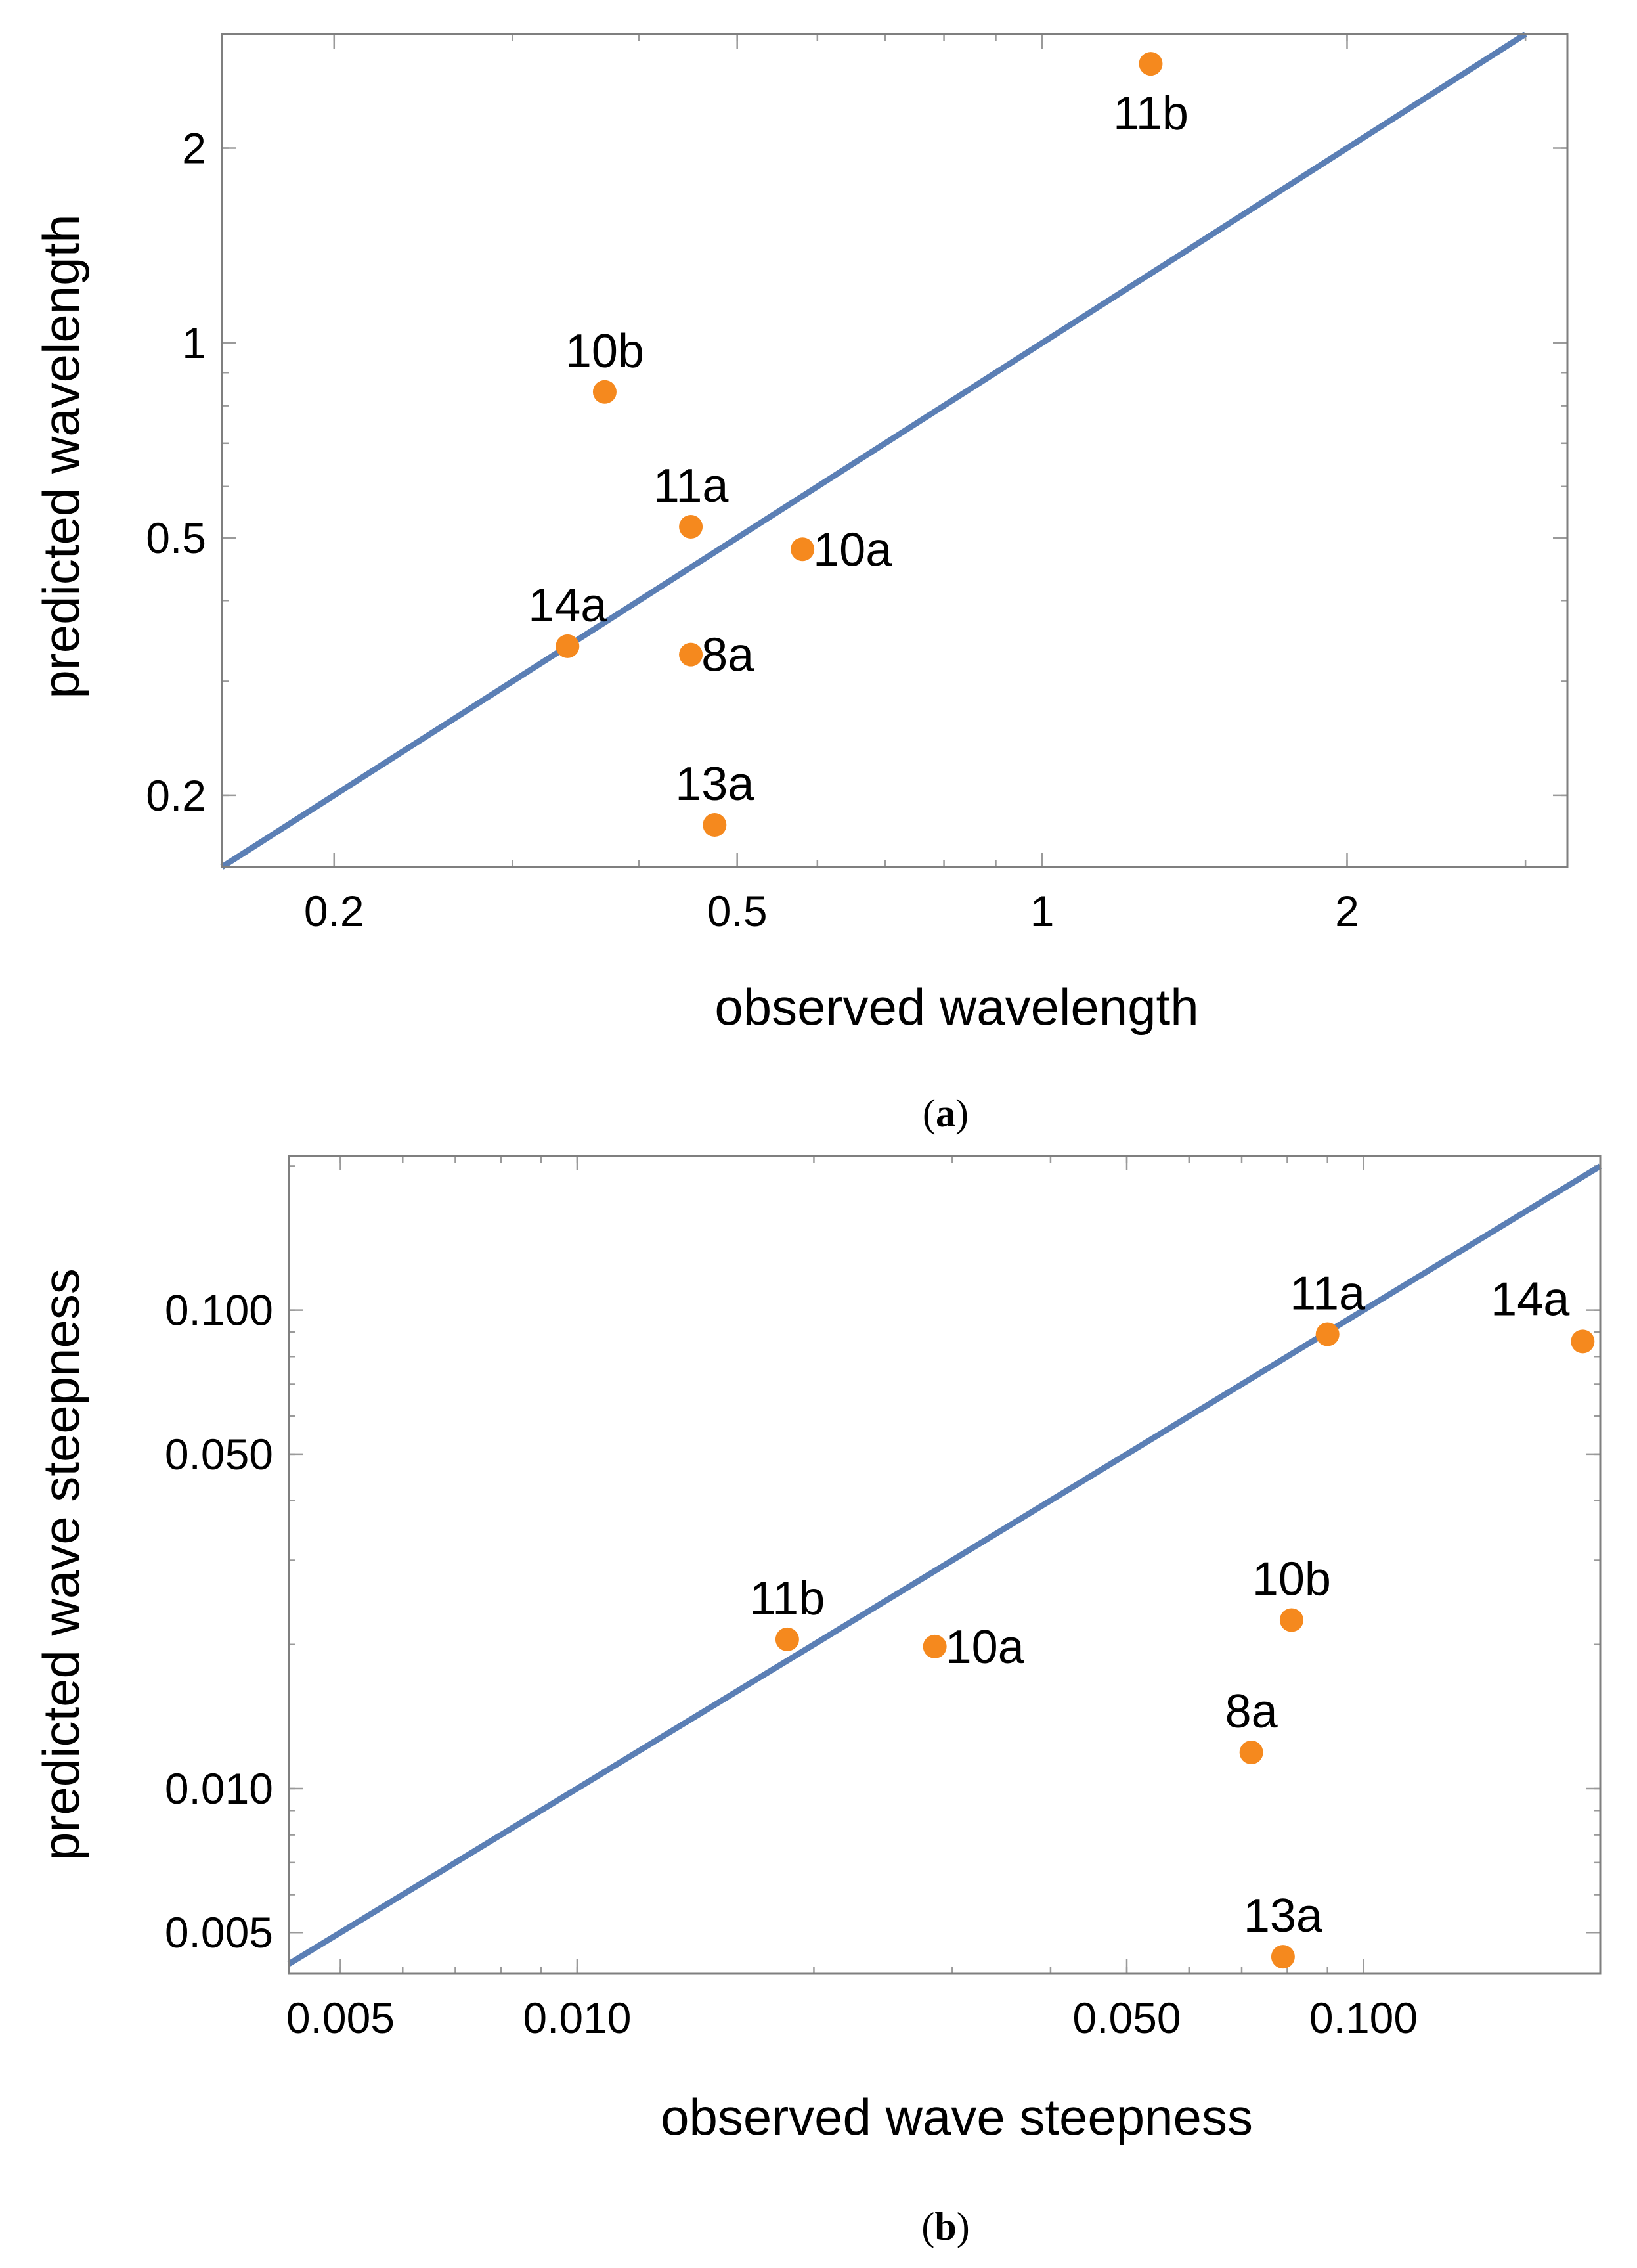  Describe the element at coordinates (853, 549) in the screenshot. I see `panel-a-point-label-10a: 10a` at that location.